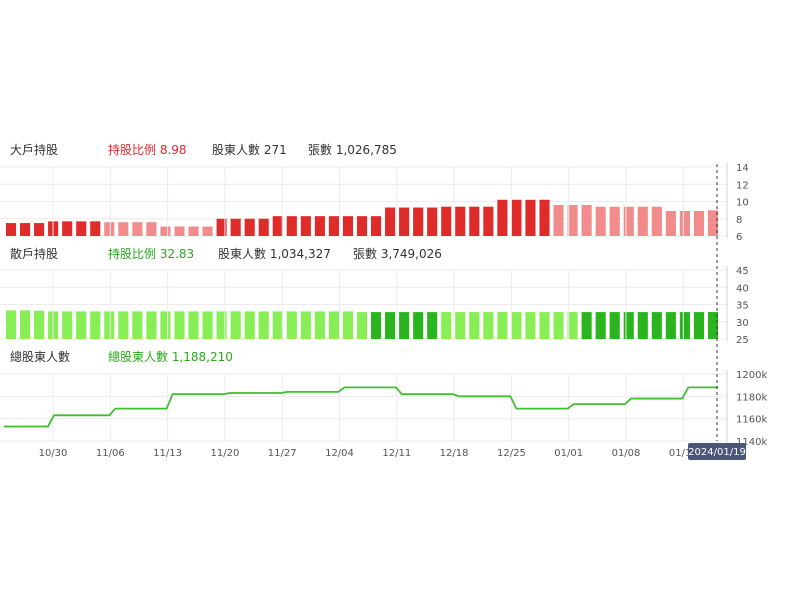 This screenshot has height=600, width=800. What do you see at coordinates (739, 237) in the screenshot?
I see `y-tick-label: 6` at bounding box center [739, 237].